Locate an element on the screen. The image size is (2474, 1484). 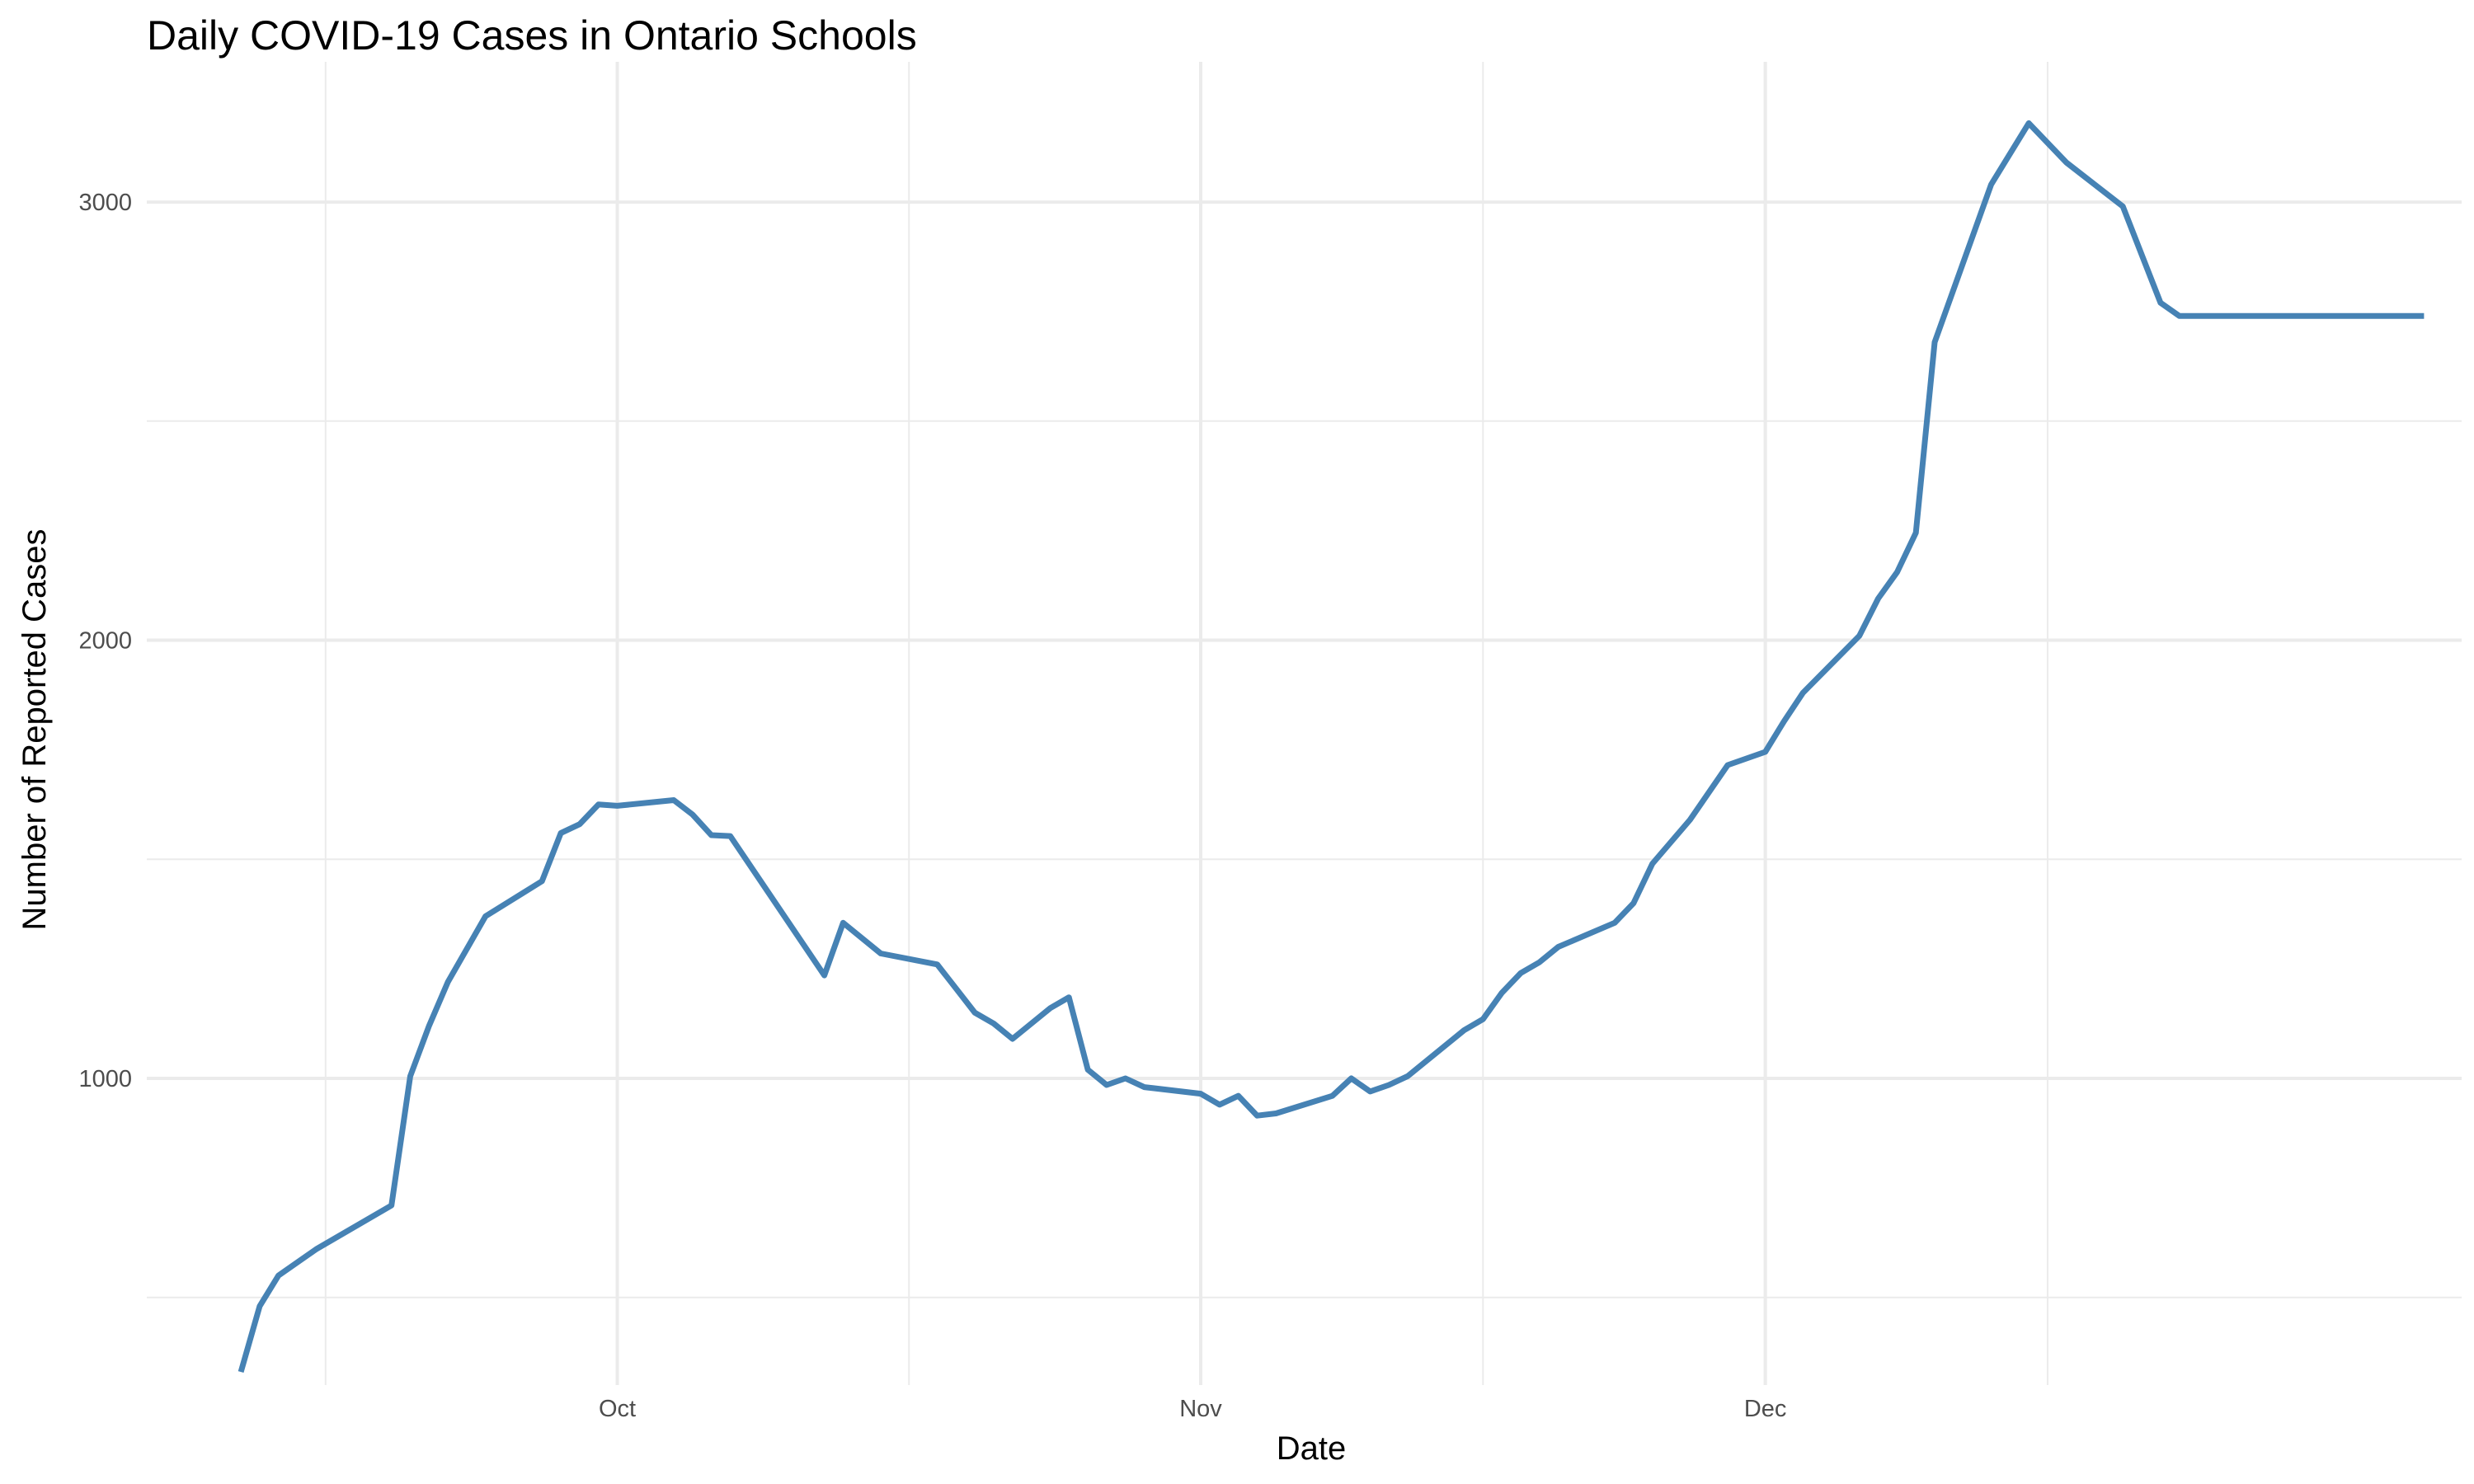
y-tick-label: 3000 is located at coordinates (105, 203).